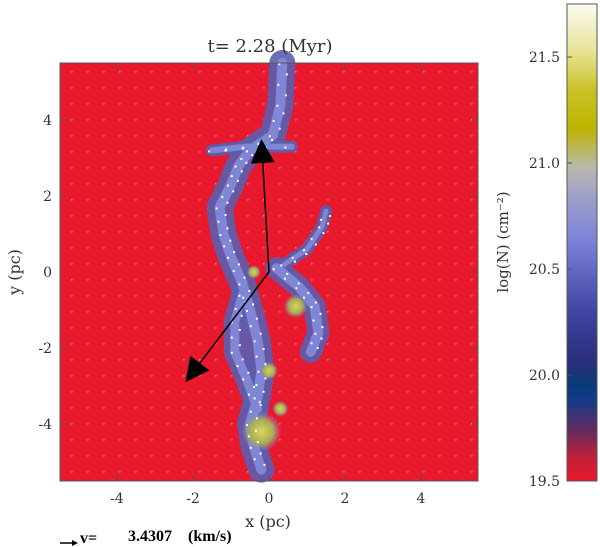 The height and width of the screenshot is (547, 600). Describe the element at coordinates (193, 499) in the screenshot. I see `x-tick-label: -2` at that location.